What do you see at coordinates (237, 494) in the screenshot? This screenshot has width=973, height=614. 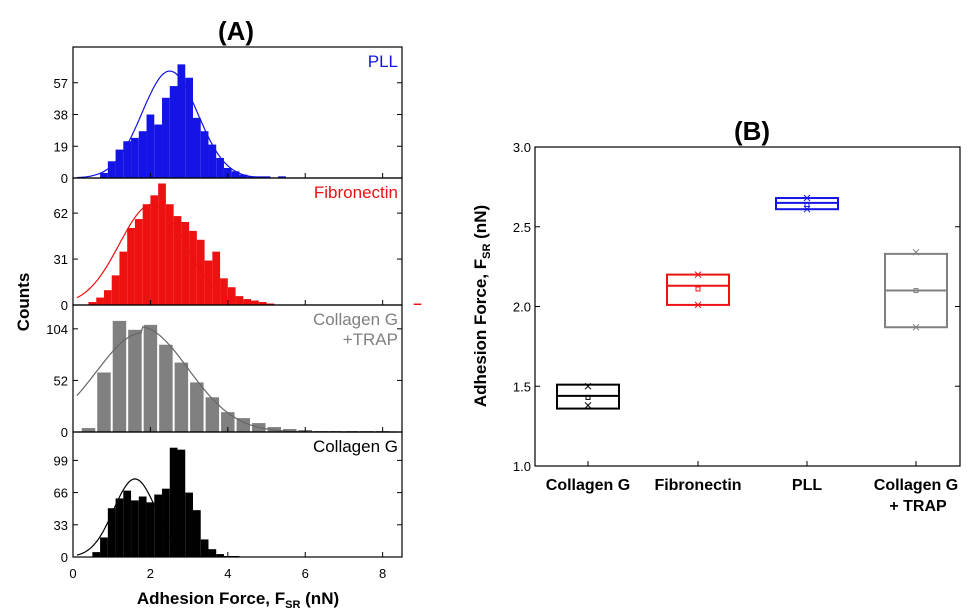 I see `panel-frame` at bounding box center [237, 494].